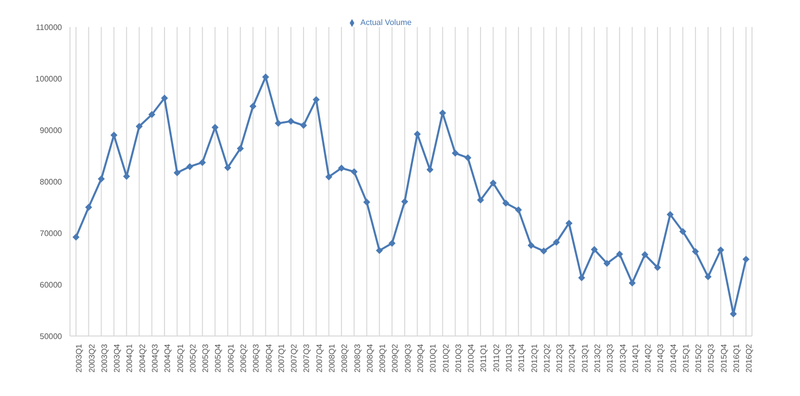 This screenshot has height=396, width=800. What do you see at coordinates (51, 285) in the screenshot?
I see `y-tick-label: 60000` at bounding box center [51, 285].